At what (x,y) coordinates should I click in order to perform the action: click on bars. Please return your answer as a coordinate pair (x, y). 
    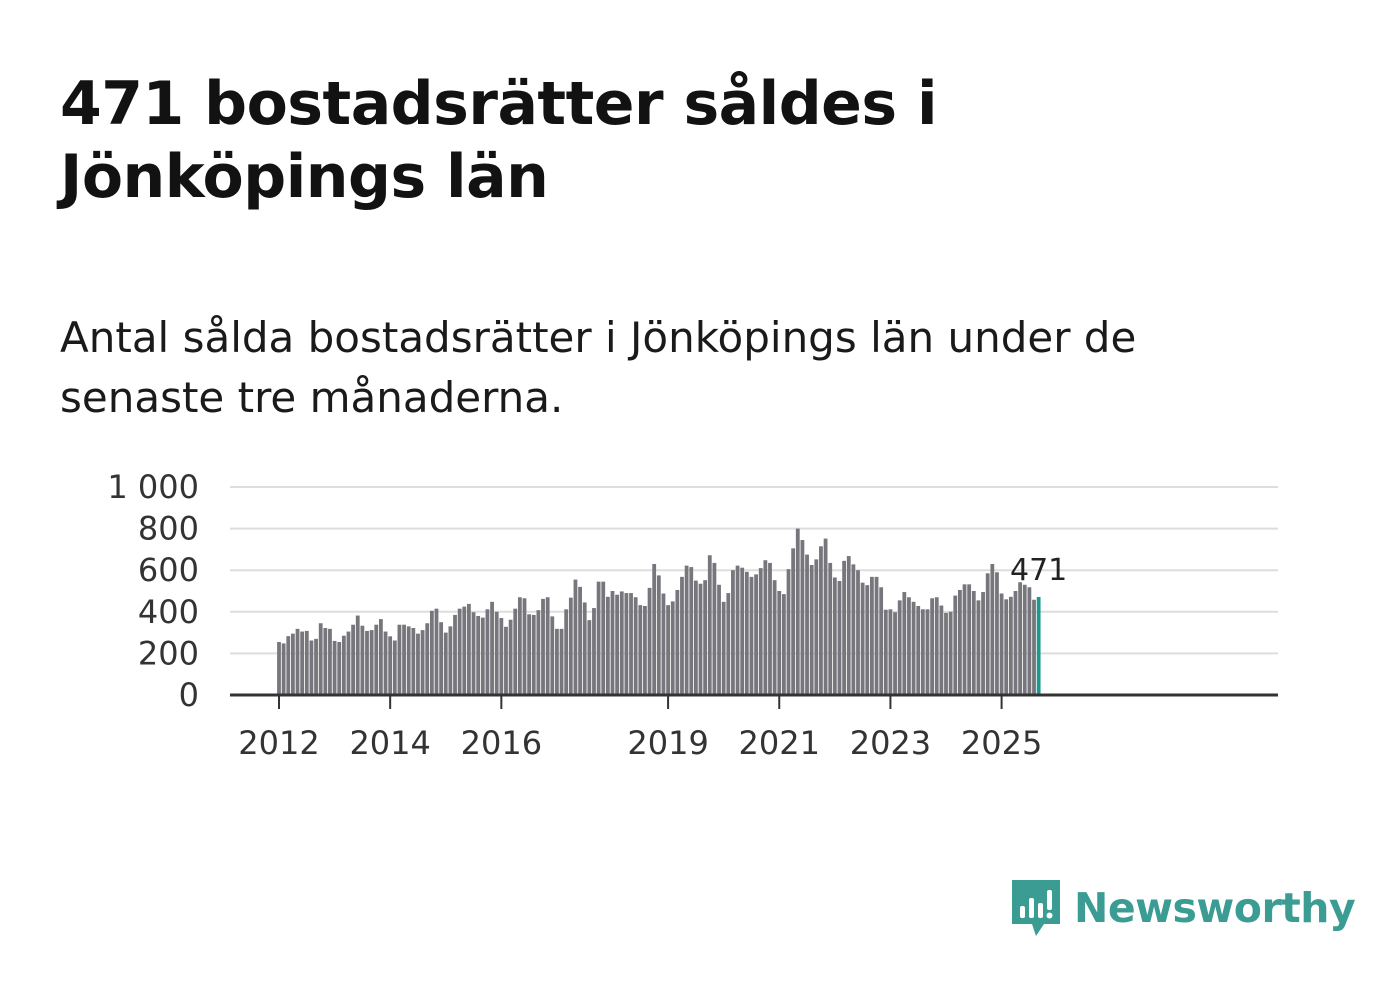
    Looking at the image, I should click on (659, 611).